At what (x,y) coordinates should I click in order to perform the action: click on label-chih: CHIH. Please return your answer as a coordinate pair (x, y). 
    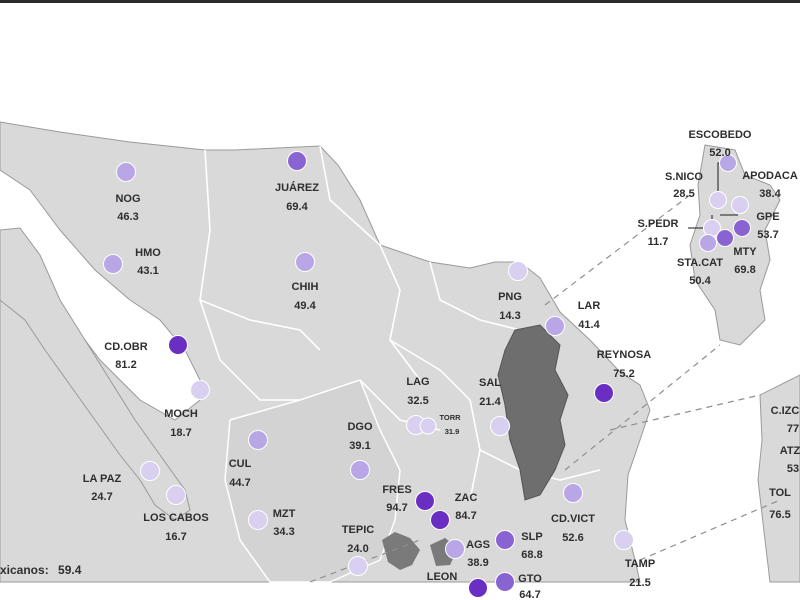
    Looking at the image, I should click on (305, 287).